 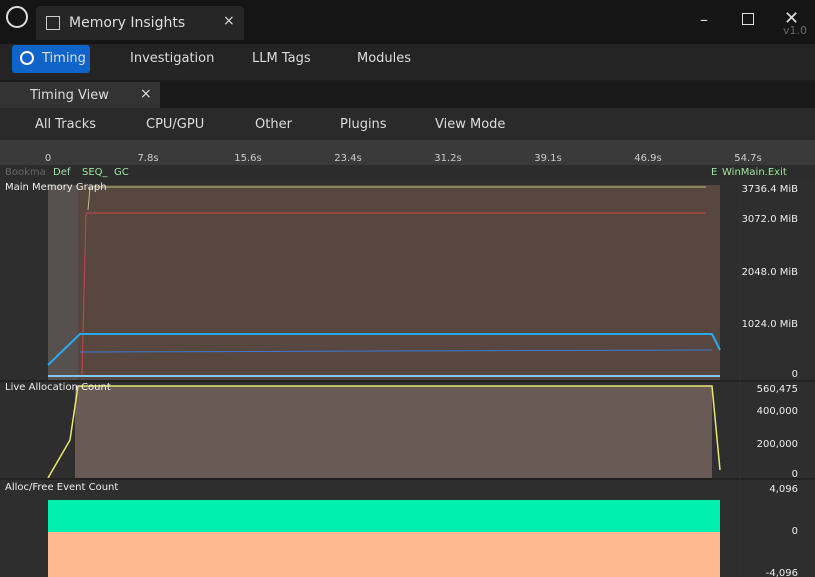 I want to click on ruler-label: 23.4s, so click(x=347, y=158).